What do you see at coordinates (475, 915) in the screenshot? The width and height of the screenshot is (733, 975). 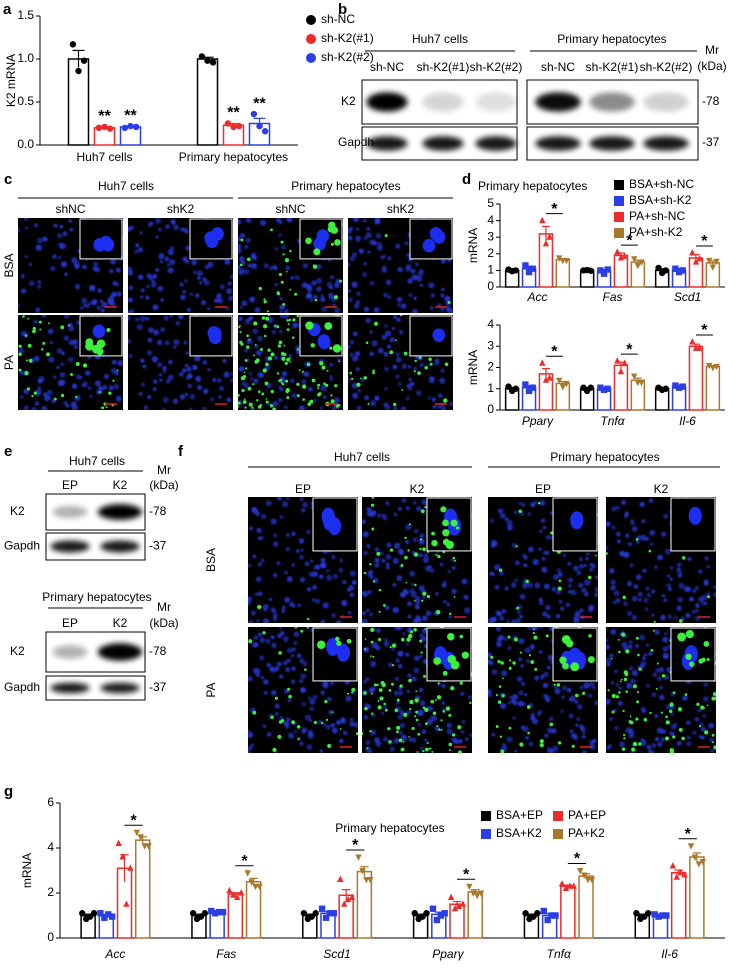 I see `bar` at bounding box center [475, 915].